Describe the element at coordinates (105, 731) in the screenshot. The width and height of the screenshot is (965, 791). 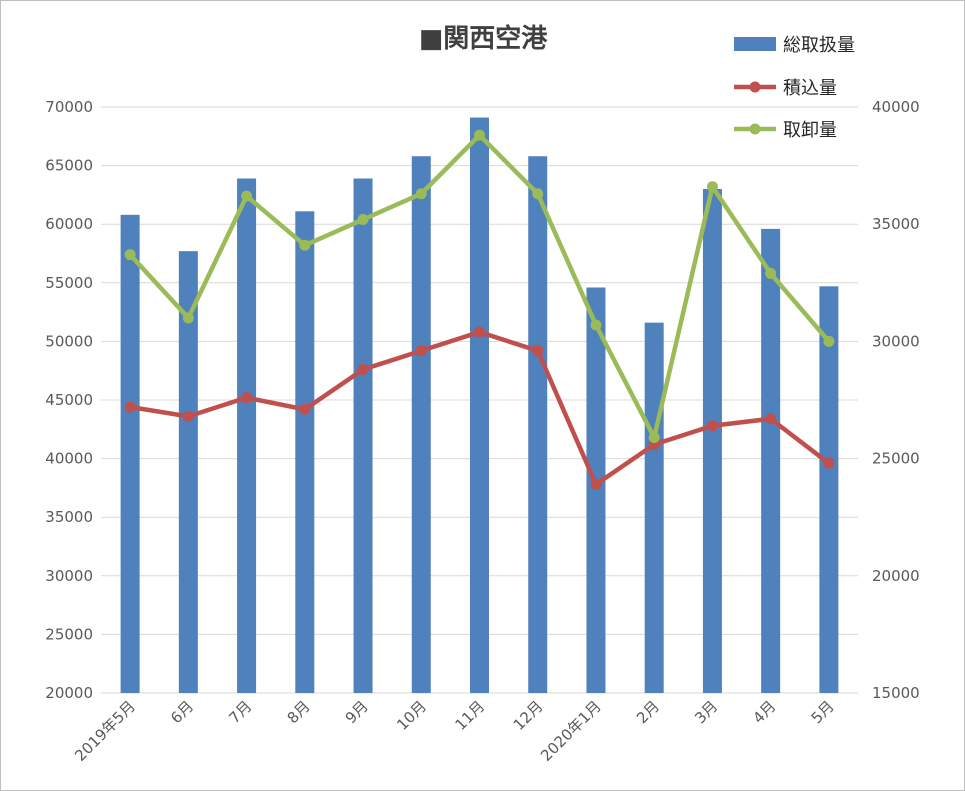
I see `category-label: 2019年5月` at that location.